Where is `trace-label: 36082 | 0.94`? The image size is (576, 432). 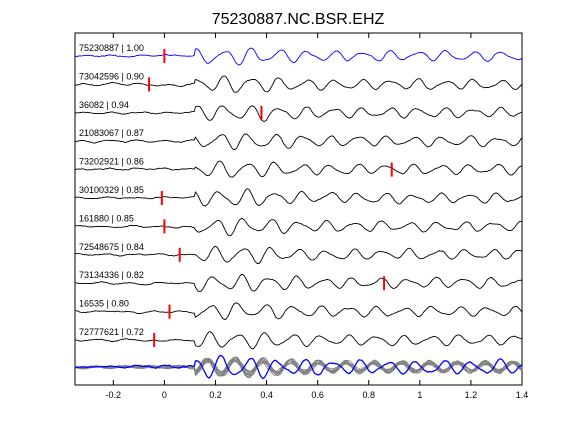
trace-label: 36082 | 0.94 is located at coordinates (104, 105).